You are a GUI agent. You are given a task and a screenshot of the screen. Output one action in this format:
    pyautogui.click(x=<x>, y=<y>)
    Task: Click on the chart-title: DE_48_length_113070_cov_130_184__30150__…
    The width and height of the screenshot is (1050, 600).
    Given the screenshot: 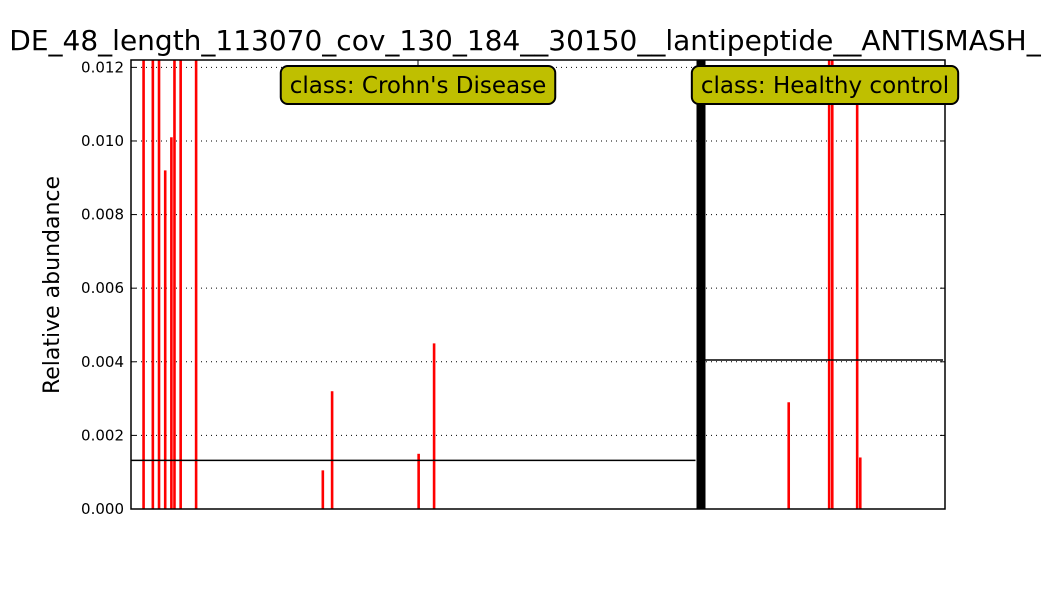 What is the action you would take?
    pyautogui.click(x=525, y=40)
    